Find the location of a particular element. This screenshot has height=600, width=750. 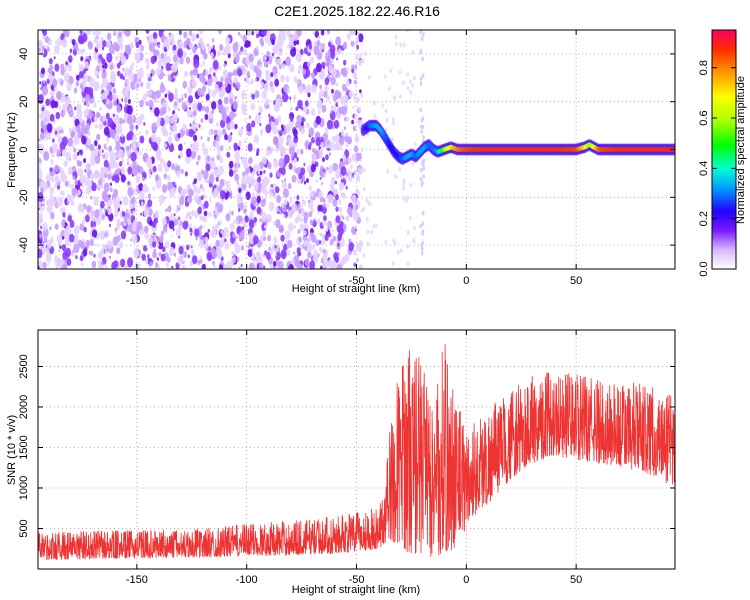

colorbar-tick-label: 0.8 is located at coordinates (704, 67).